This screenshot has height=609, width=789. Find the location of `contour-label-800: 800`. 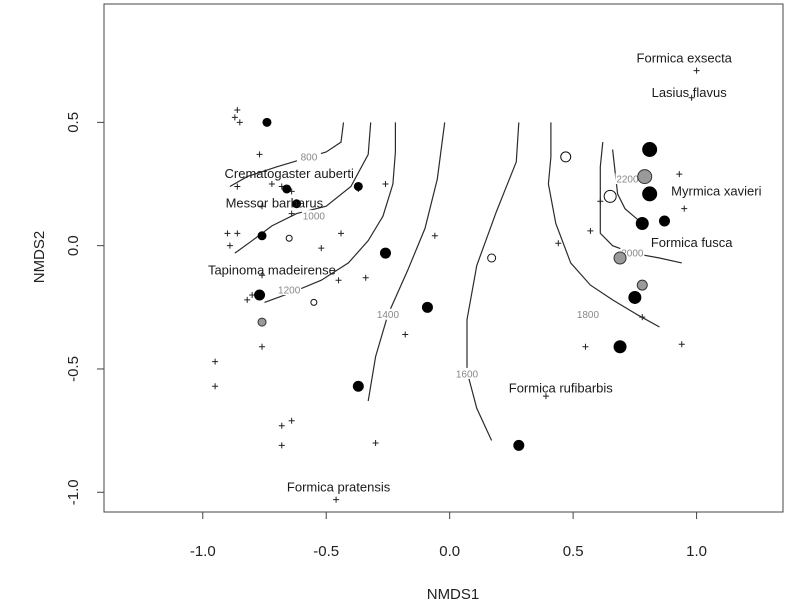

contour-label-800: 800 is located at coordinates (309, 157).